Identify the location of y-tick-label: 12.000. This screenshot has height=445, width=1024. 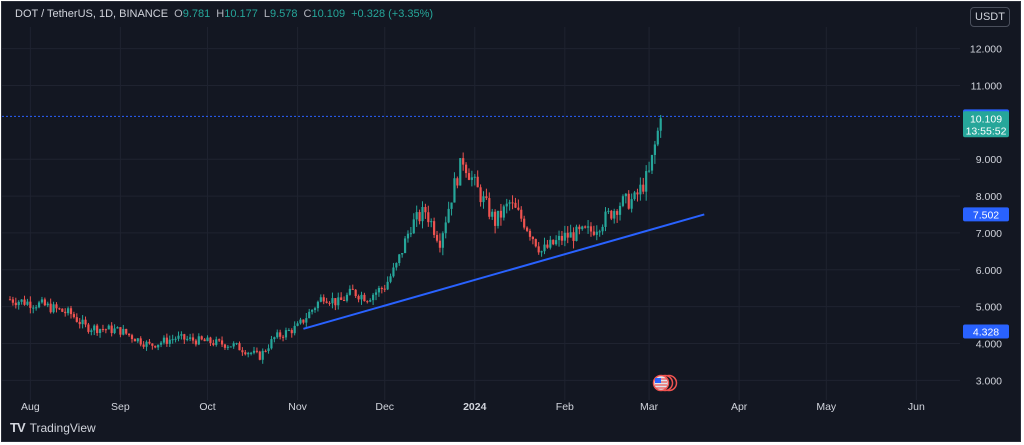
(986, 50).